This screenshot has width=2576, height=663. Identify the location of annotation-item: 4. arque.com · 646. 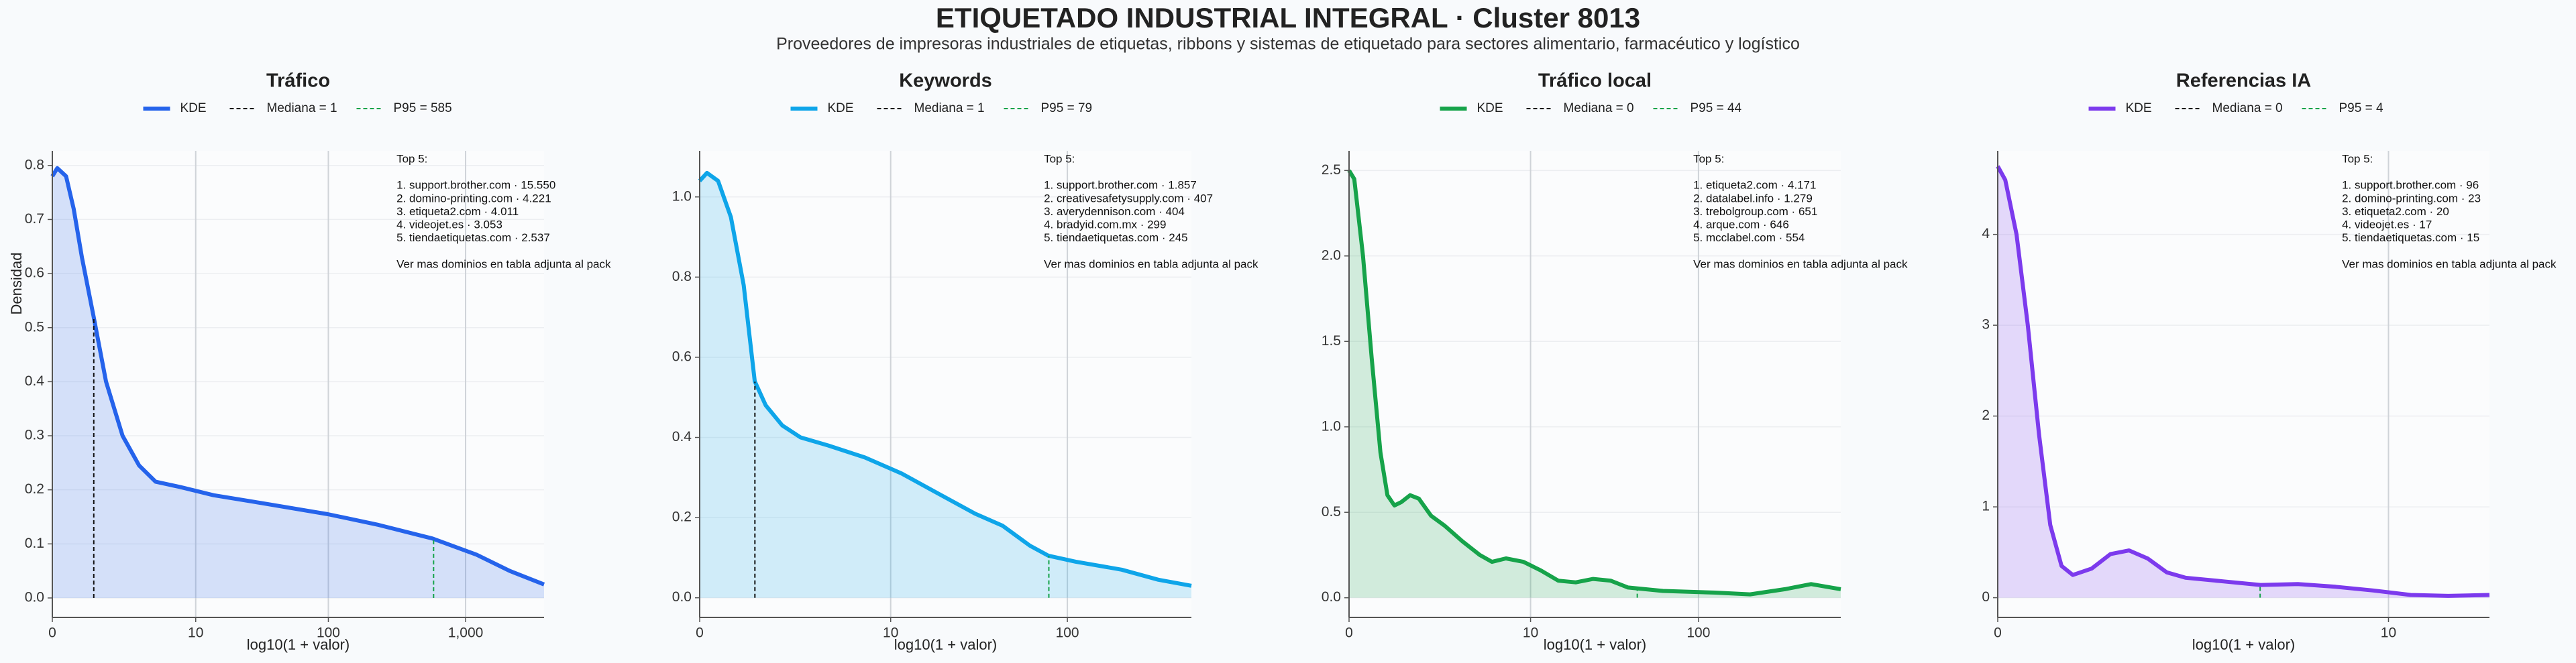
(1741, 225).